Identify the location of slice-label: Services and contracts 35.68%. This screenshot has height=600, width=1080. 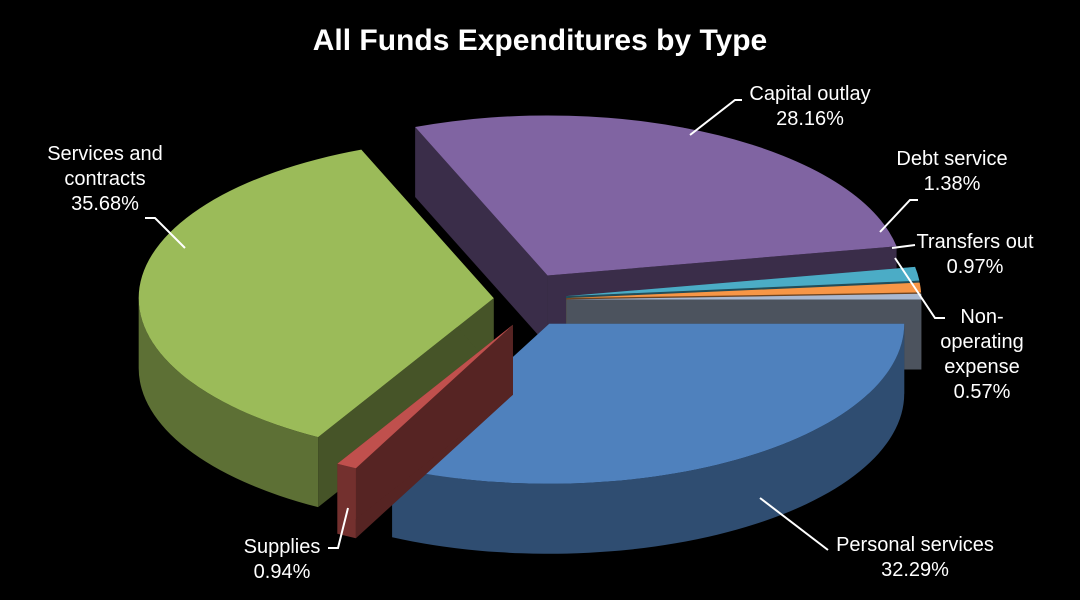
(105, 179).